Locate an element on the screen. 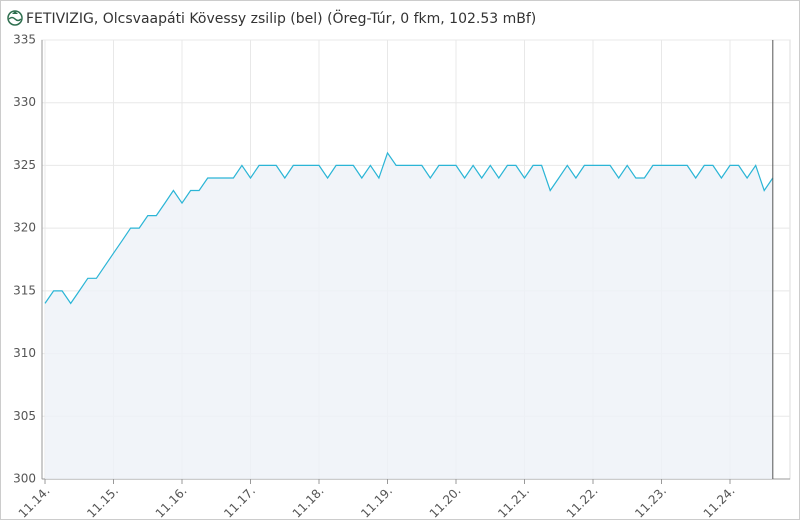  y-tick-label: 325 is located at coordinates (24, 165).